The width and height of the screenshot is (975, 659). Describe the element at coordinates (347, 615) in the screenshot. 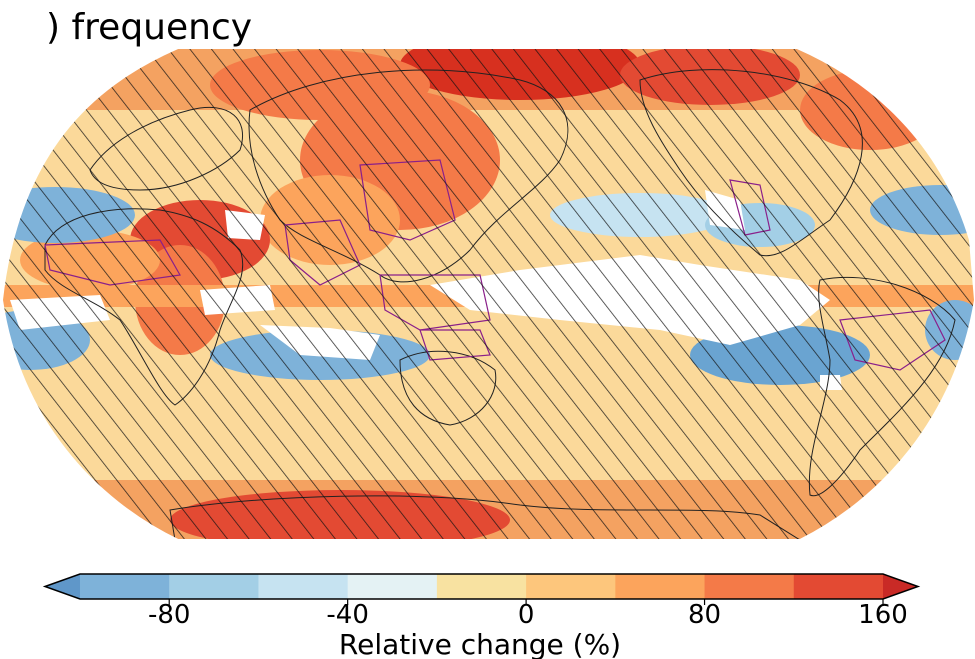

I see `colorbar-tick-label: -40` at that location.